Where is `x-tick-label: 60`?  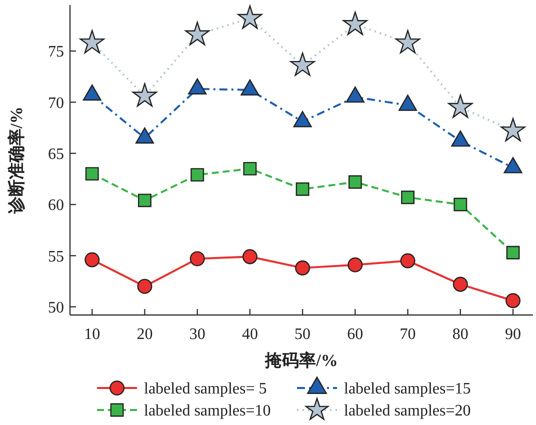
x-tick-label: 60 is located at coordinates (355, 334).